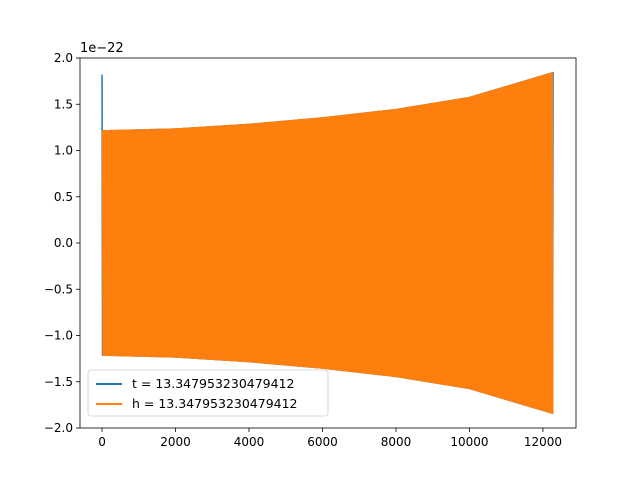 The image size is (640, 480). What do you see at coordinates (58, 382) in the screenshot?
I see `y-tick-label: −1.5` at bounding box center [58, 382].